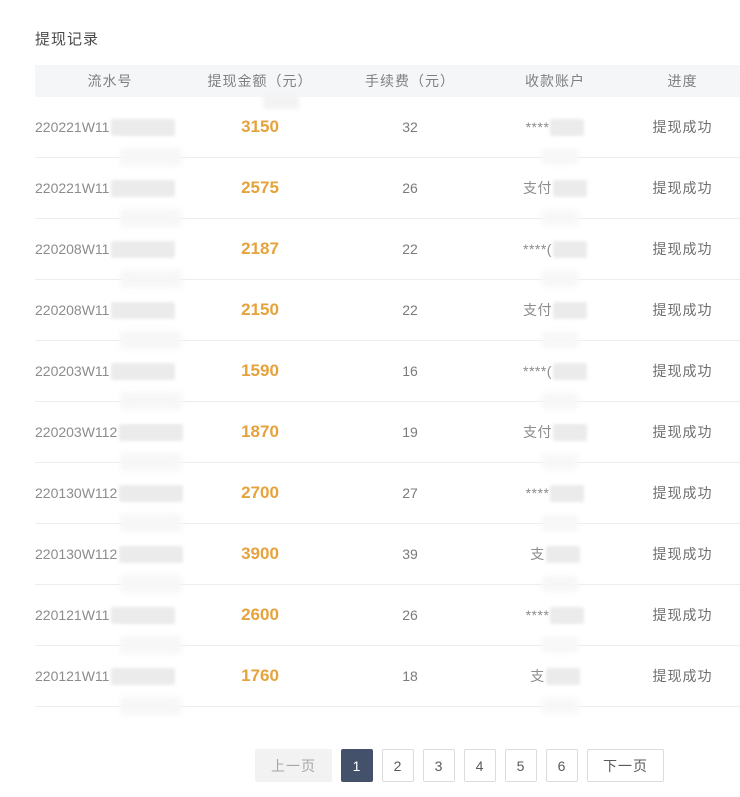 This screenshot has width=740, height=797. What do you see at coordinates (682, 81) in the screenshot?
I see `column-header-status: 进度` at bounding box center [682, 81].